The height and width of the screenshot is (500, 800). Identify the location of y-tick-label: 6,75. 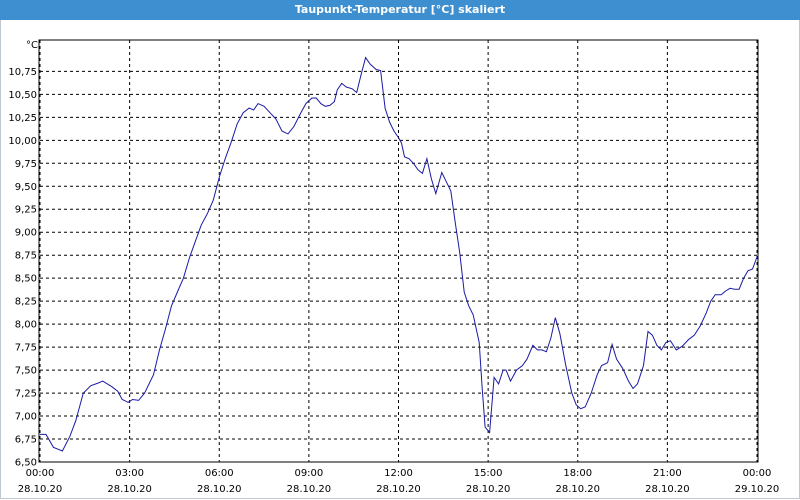
(26, 440).